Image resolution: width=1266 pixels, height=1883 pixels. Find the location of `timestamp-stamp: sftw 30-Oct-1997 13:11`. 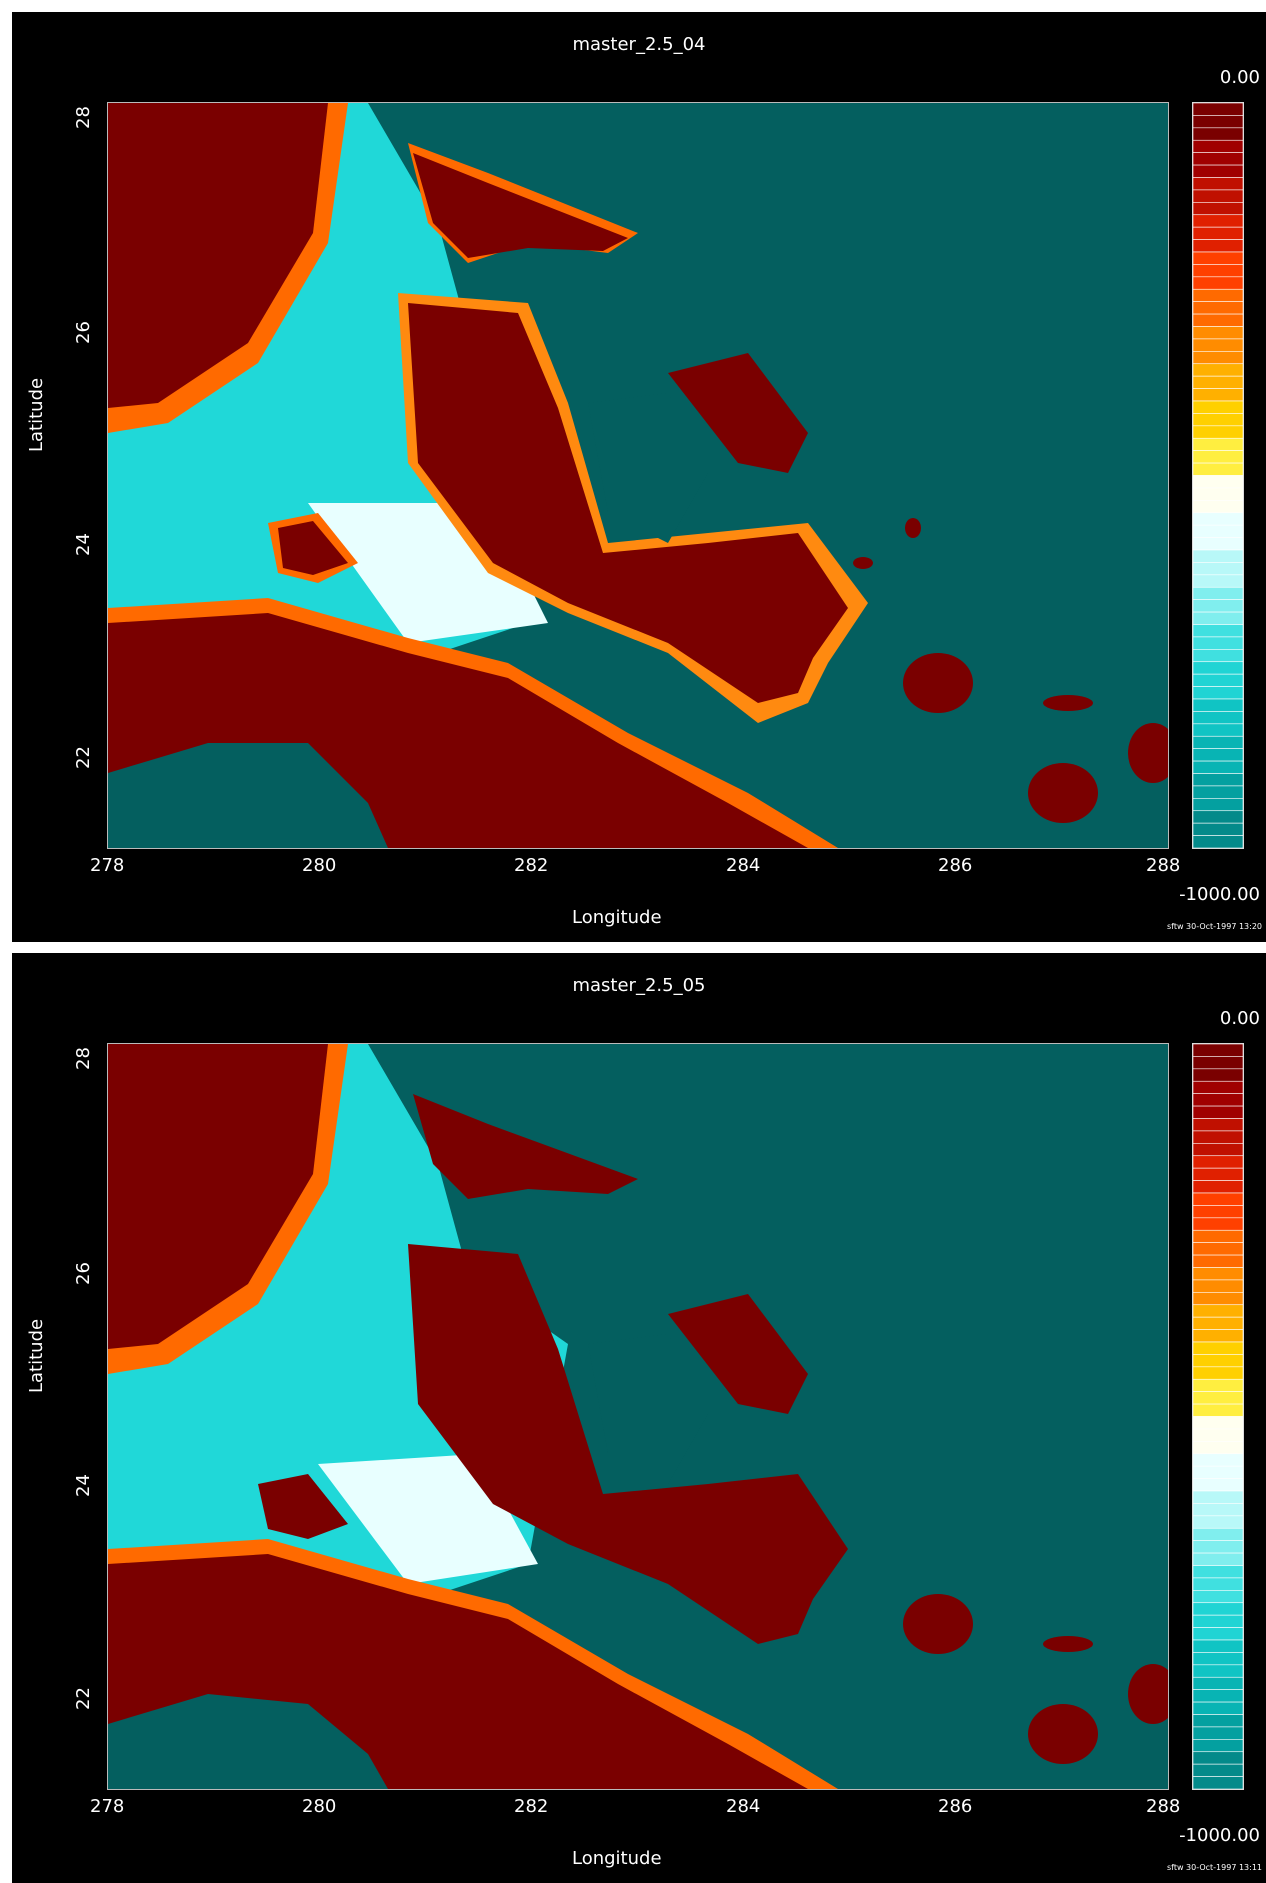

timestamp-stamp: sftw 30-Oct-1997 13:11 is located at coordinates (1214, 1867).